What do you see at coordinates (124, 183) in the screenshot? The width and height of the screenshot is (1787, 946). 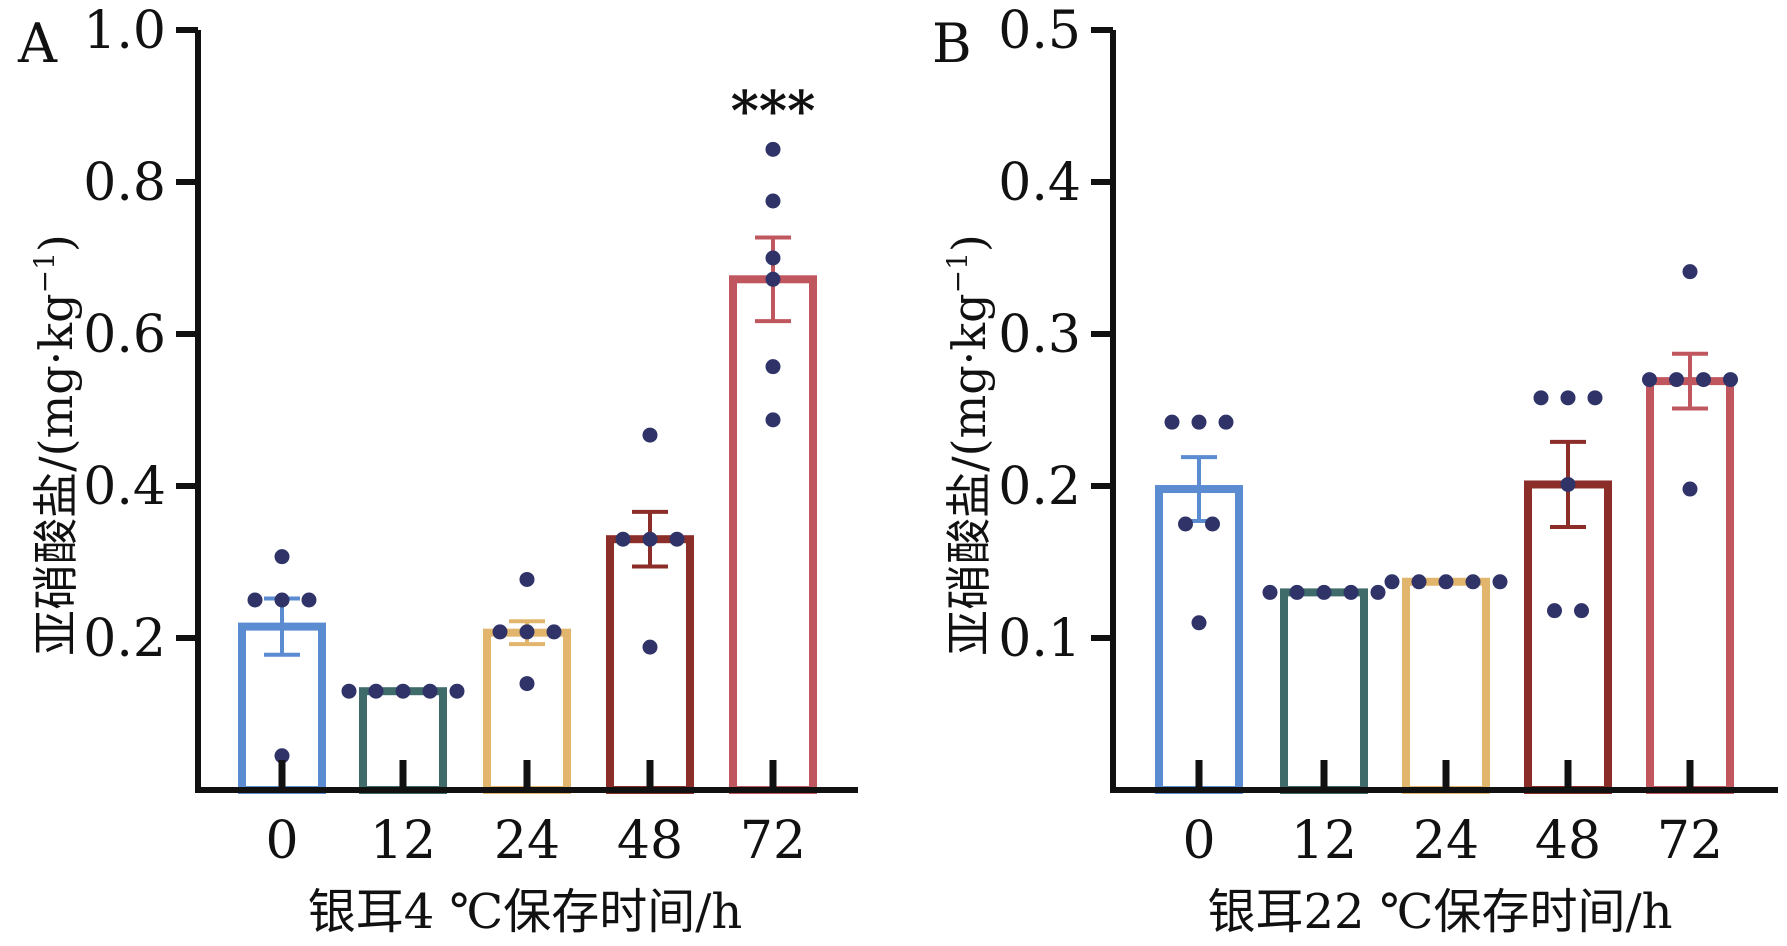 I see `panel-a-y-tick-label-3: 0.8` at bounding box center [124, 183].